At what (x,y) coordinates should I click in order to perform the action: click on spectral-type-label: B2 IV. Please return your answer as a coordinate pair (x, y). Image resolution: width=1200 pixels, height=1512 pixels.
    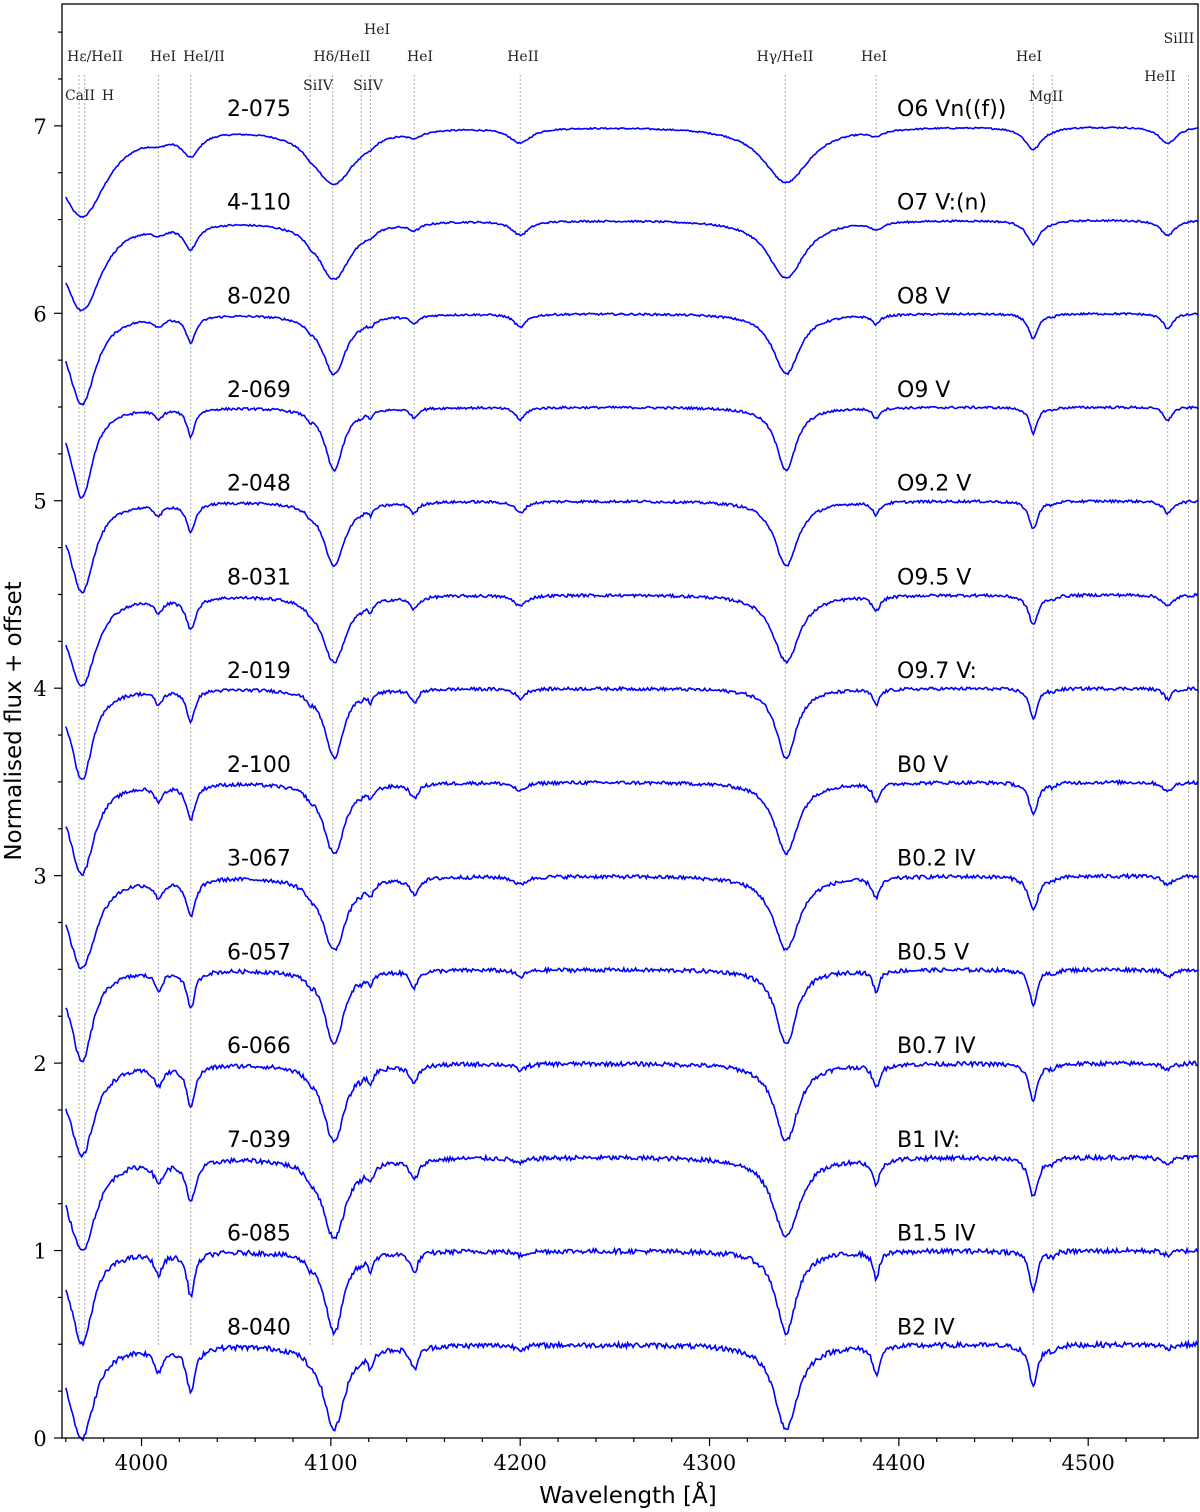
    Looking at the image, I should click on (926, 1327).